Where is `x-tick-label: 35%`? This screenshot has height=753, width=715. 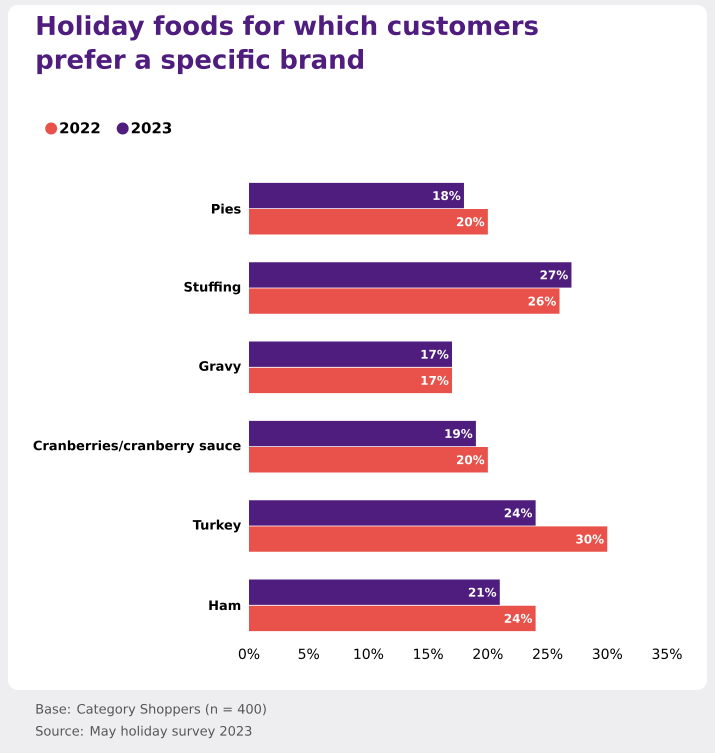 x-tick-label: 35% is located at coordinates (667, 654).